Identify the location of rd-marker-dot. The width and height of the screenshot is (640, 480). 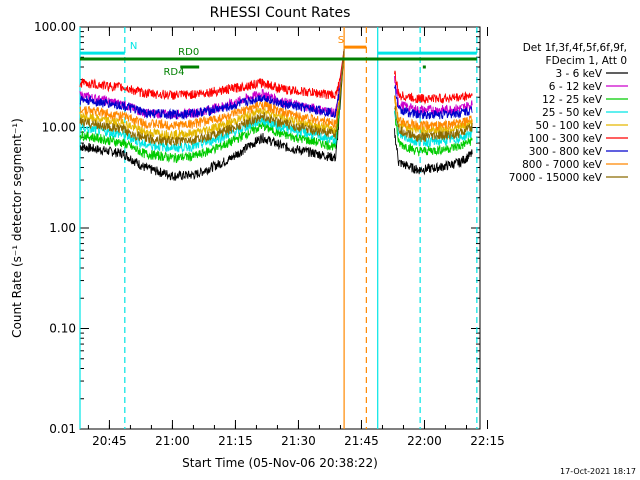
(424, 67).